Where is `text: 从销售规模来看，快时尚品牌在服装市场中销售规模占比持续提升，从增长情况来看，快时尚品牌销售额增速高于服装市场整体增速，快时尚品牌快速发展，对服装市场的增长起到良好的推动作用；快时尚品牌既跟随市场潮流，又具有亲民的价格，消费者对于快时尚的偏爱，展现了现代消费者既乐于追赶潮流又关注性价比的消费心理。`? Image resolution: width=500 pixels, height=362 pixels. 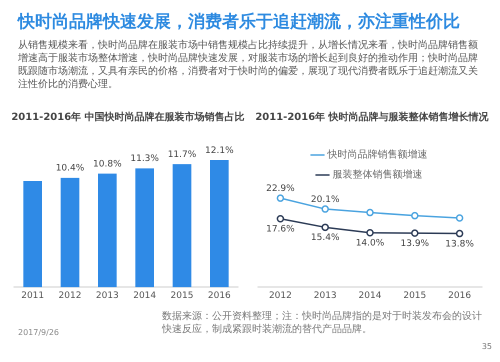 text: 从销售规模来看，快时尚品牌在服装市场中销售规模占比持续提升，从增长情况来看，快时尚品牌销售额增速高于服装市场整体增速，快时尚品牌快速发展，对服装市场的增长起到良好的推动作用；快时尚品牌既跟随市场潮流，又具有亲民的价格，消费者对于快时尚的偏爱，展现了现代消费者既乐于追赶潮流又关注性价比的消费心理。 is located at coordinates (248, 65).